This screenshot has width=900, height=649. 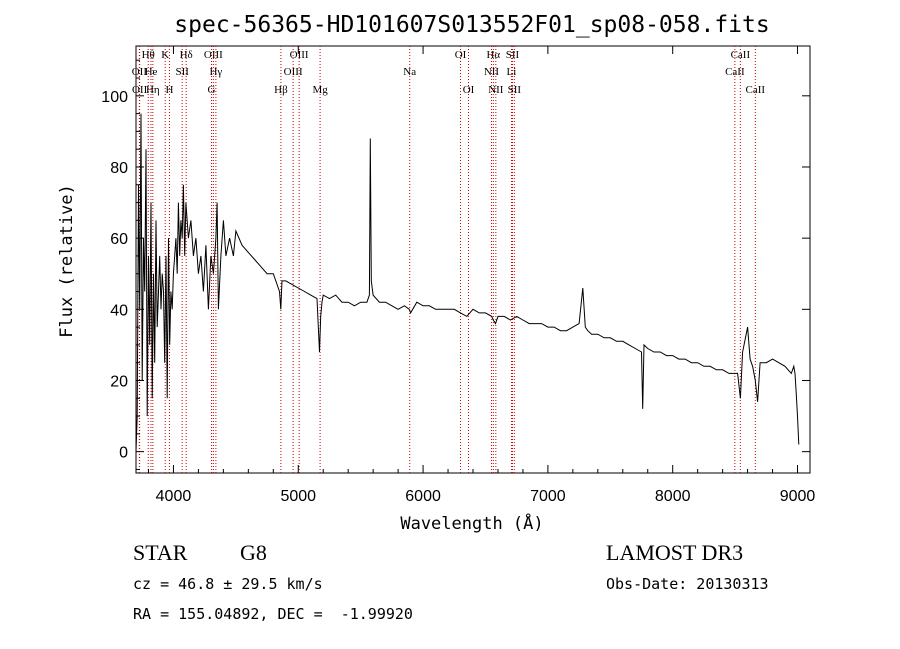 What do you see at coordinates (212, 90) in the screenshot?
I see `line-label-11: G` at bounding box center [212, 90].